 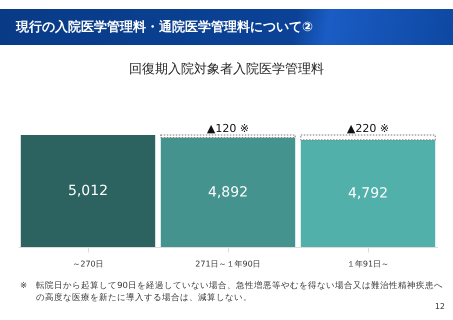 I want to click on x-tick-label: １年91日～, so click(x=368, y=264).